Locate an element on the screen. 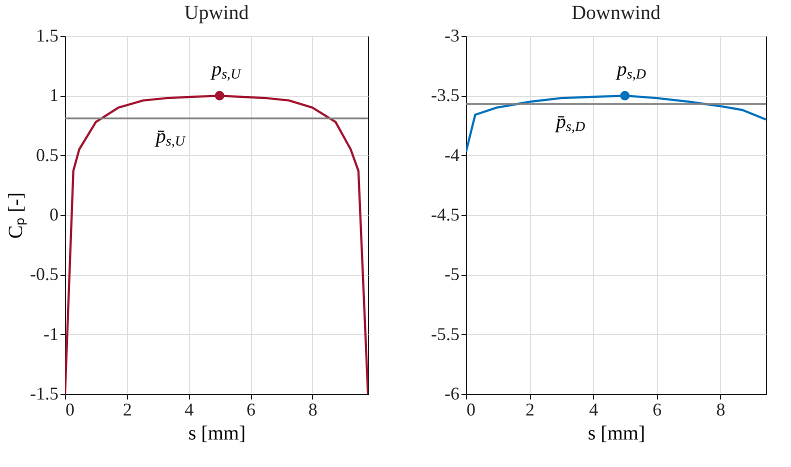 This screenshot has height=467, width=791. y-tick-label: -1.5 is located at coordinates (44, 394).